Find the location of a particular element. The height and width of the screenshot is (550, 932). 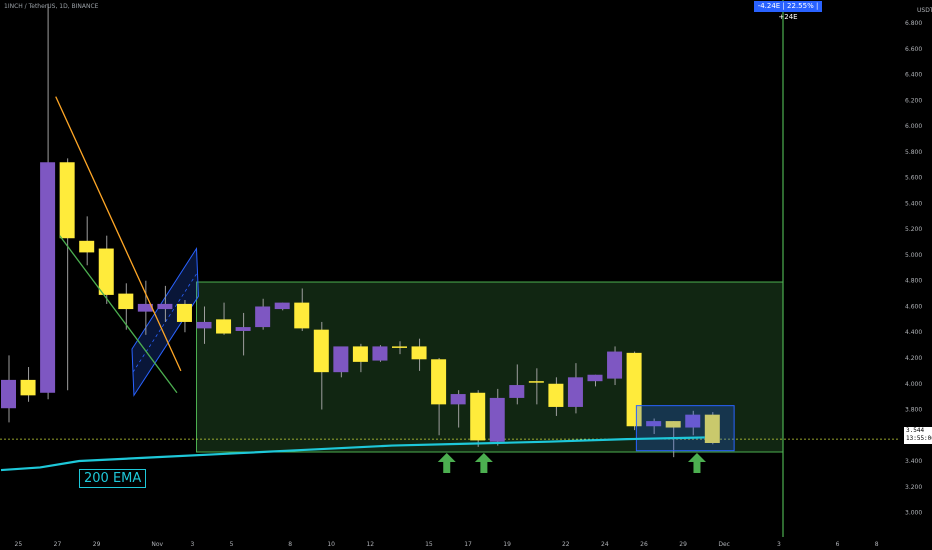

x-tick-label: 24 is located at coordinates (605, 544).